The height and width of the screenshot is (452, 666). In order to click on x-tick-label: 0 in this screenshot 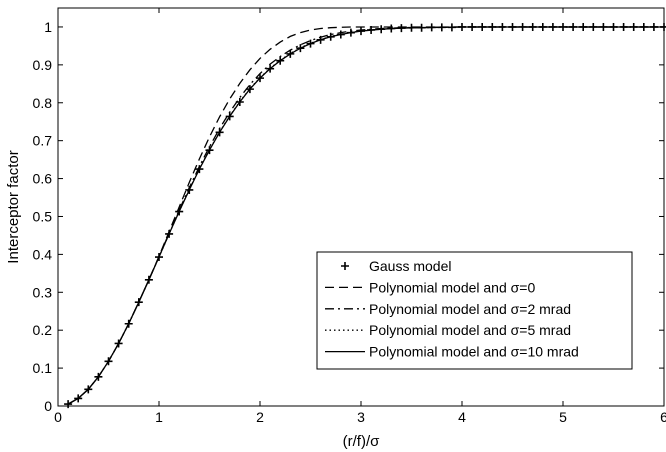, I will do `click(58, 417)`.